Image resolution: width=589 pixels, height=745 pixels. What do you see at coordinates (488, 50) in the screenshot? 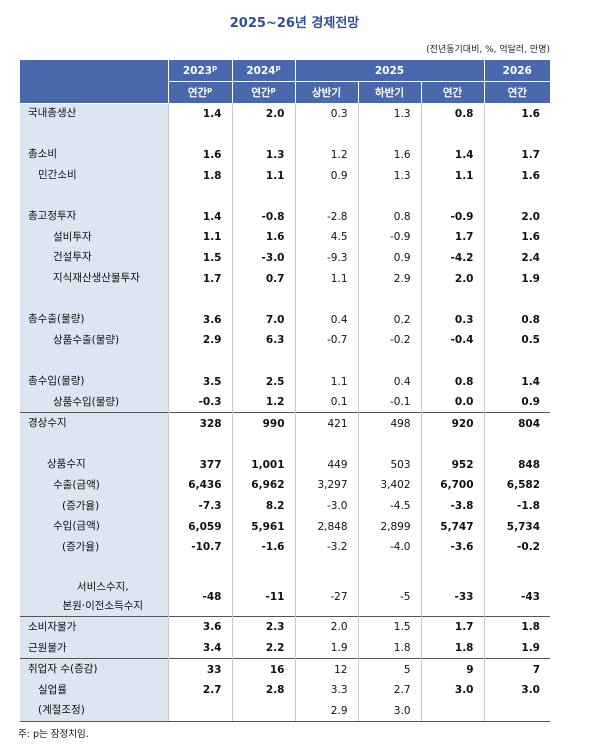
I see `unit-note: (전년동기대비, %, 억달러, 만명)` at bounding box center [488, 50].